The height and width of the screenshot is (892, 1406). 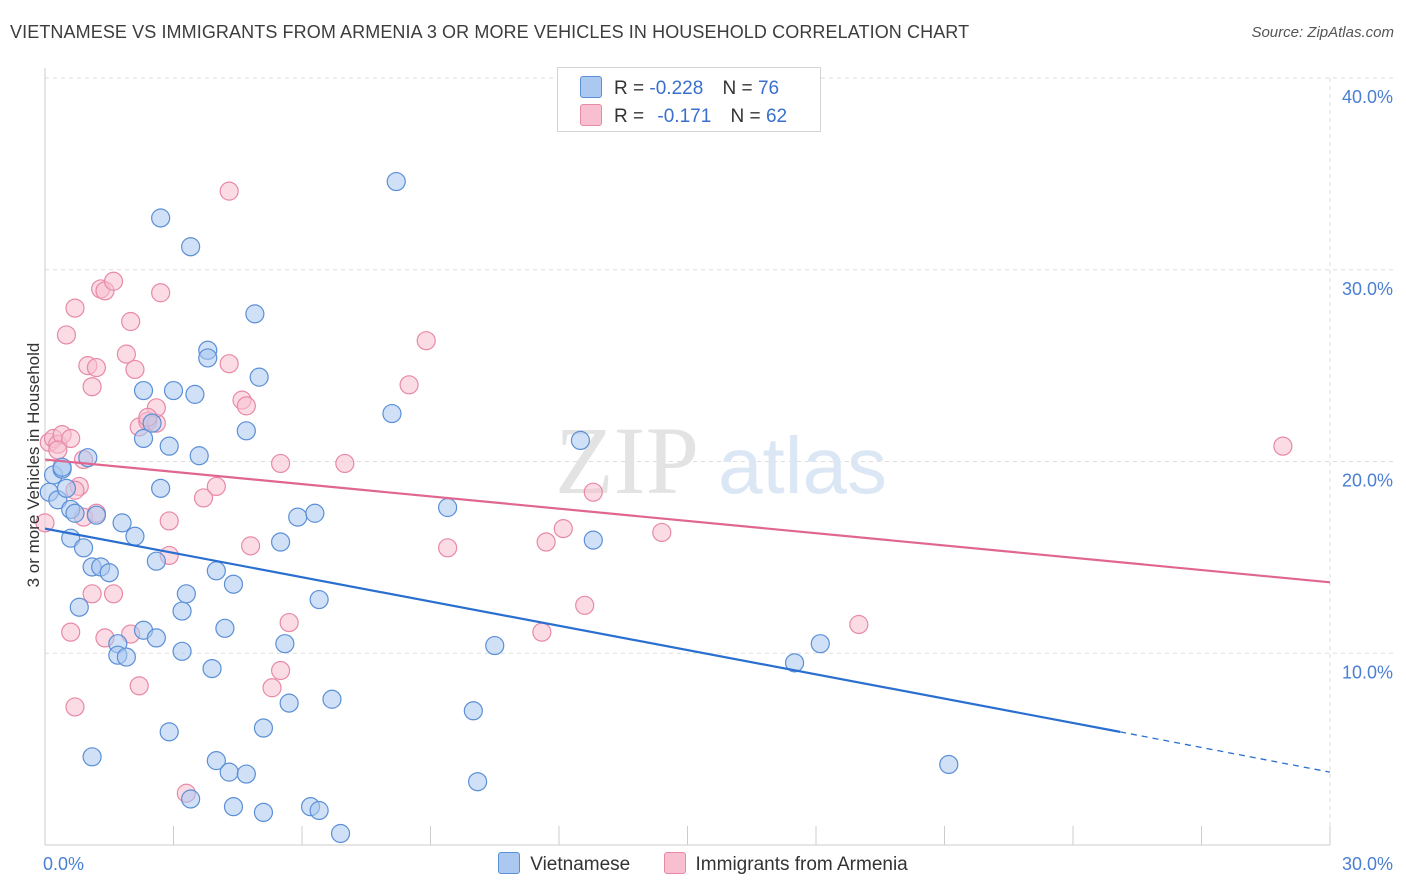 What do you see at coordinates (679, 90) in the screenshot?
I see `legend-row-vietnamese: R = -0.228 N = 76` at bounding box center [679, 90].